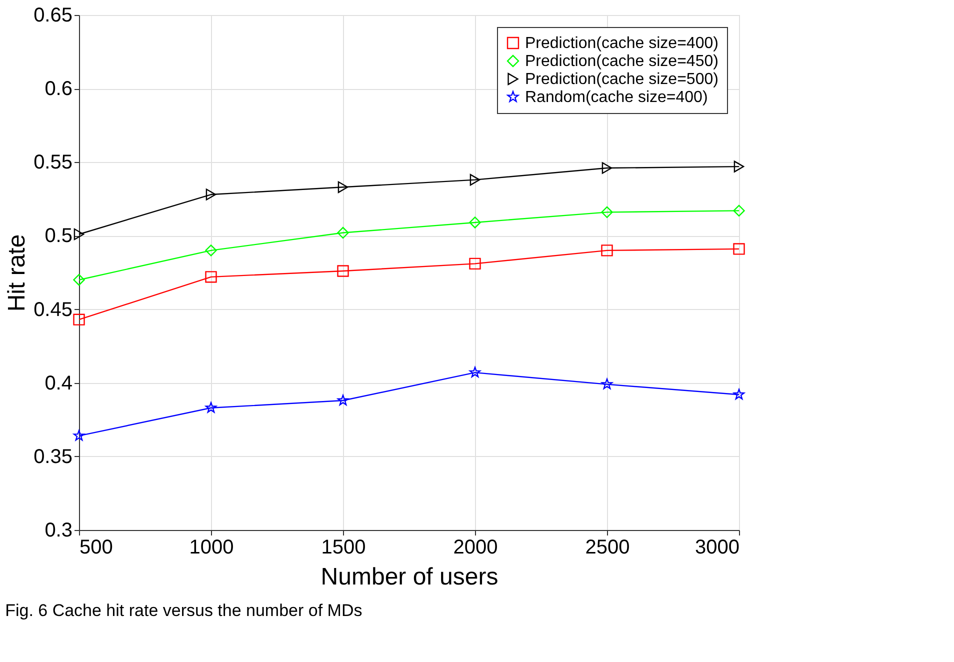 This screenshot has width=954, height=662. What do you see at coordinates (58, 383) in the screenshot?
I see `y-tick-label: 0.4` at bounding box center [58, 383].